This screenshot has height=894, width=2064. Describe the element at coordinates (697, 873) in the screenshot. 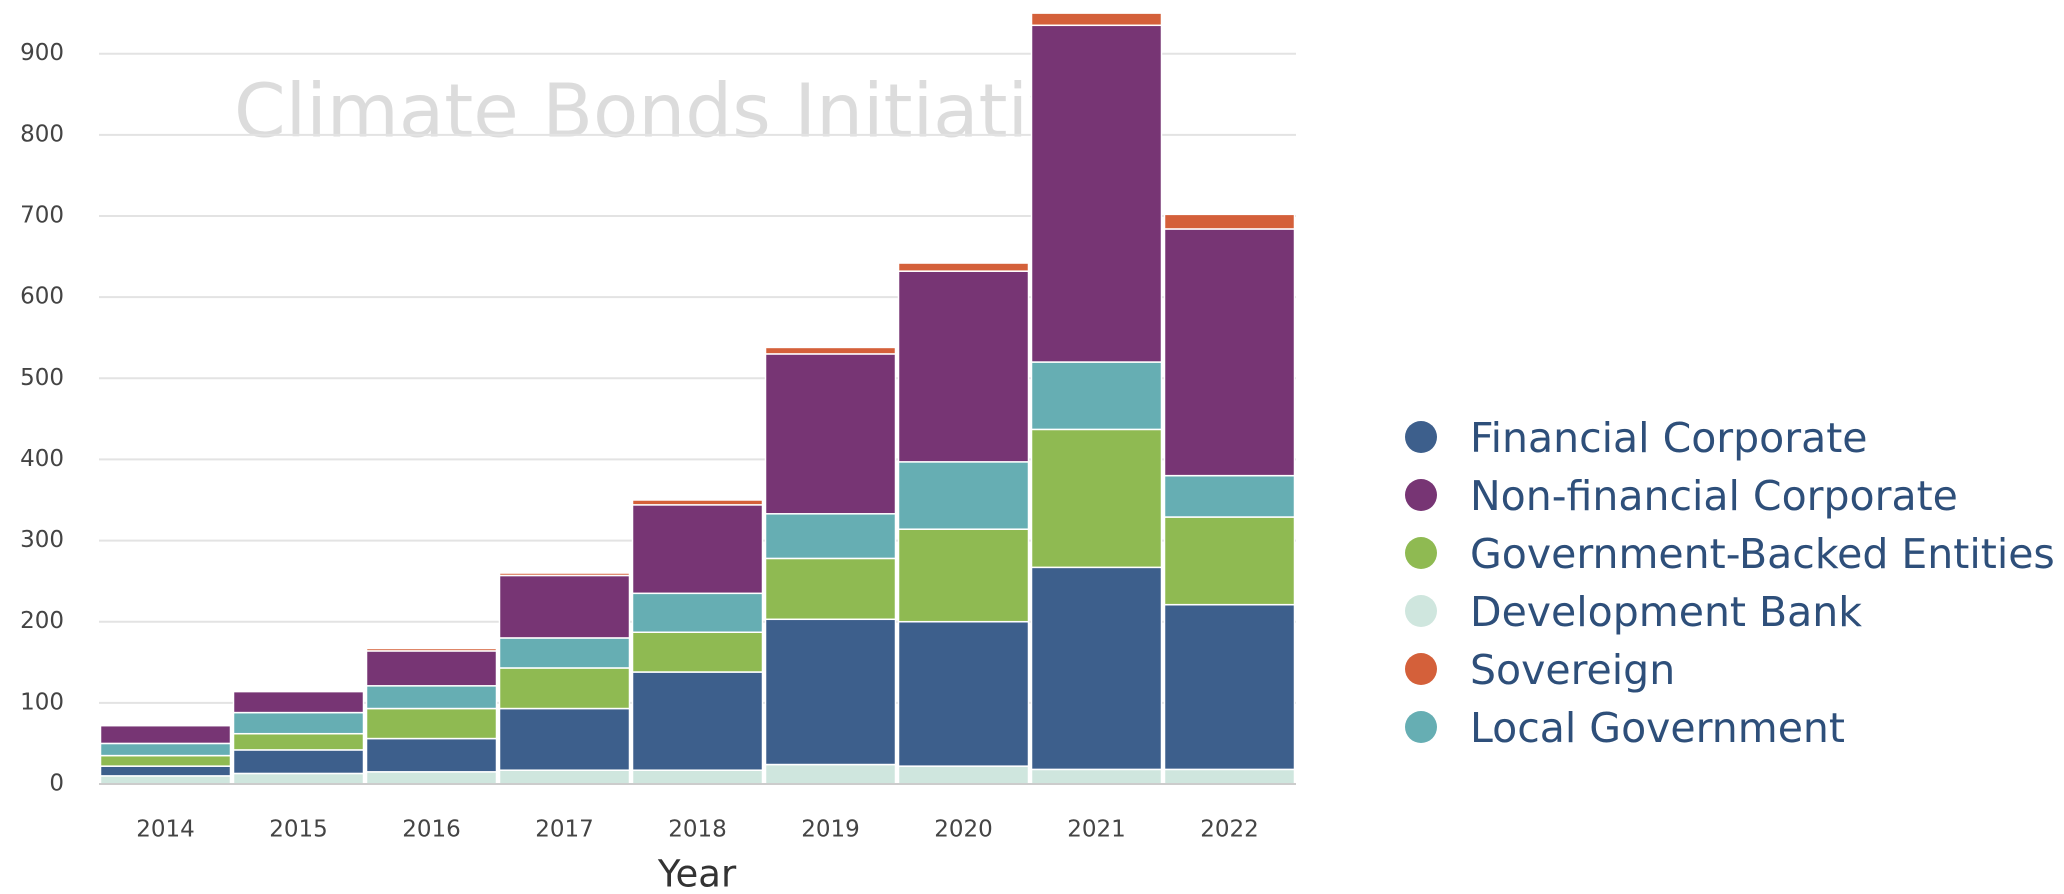

I see `x-axis-label: Year` at that location.